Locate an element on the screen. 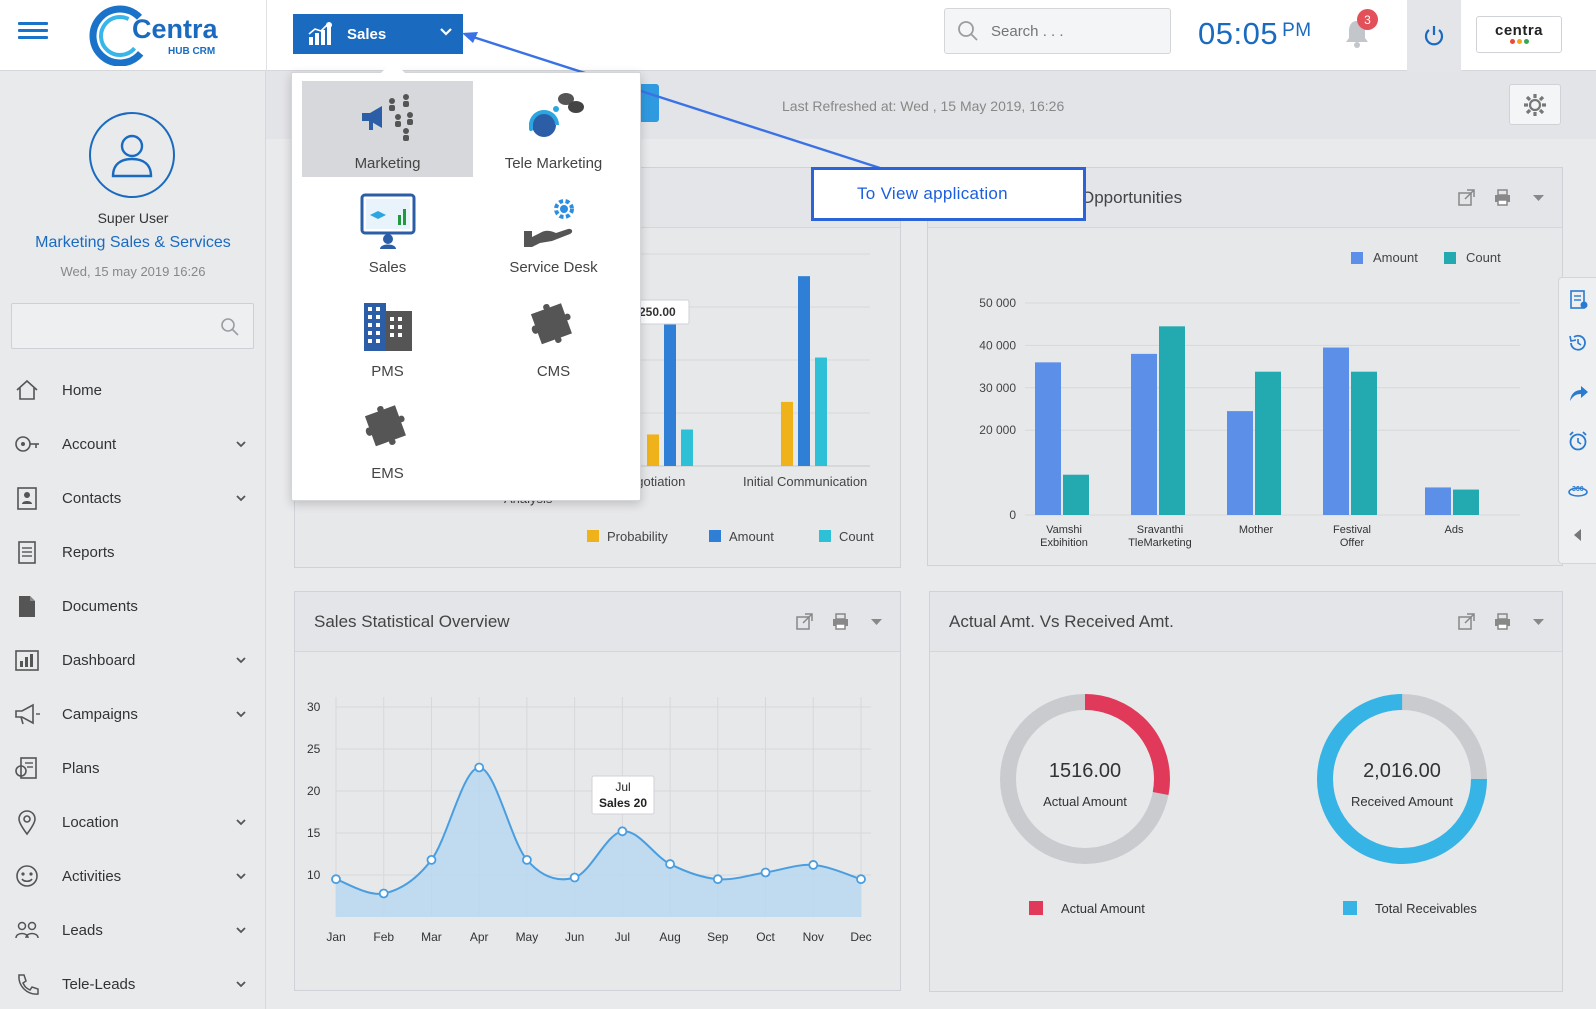 This screenshot has height=1009, width=1596. sidebar-item-reports: Reports is located at coordinates (133, 552).